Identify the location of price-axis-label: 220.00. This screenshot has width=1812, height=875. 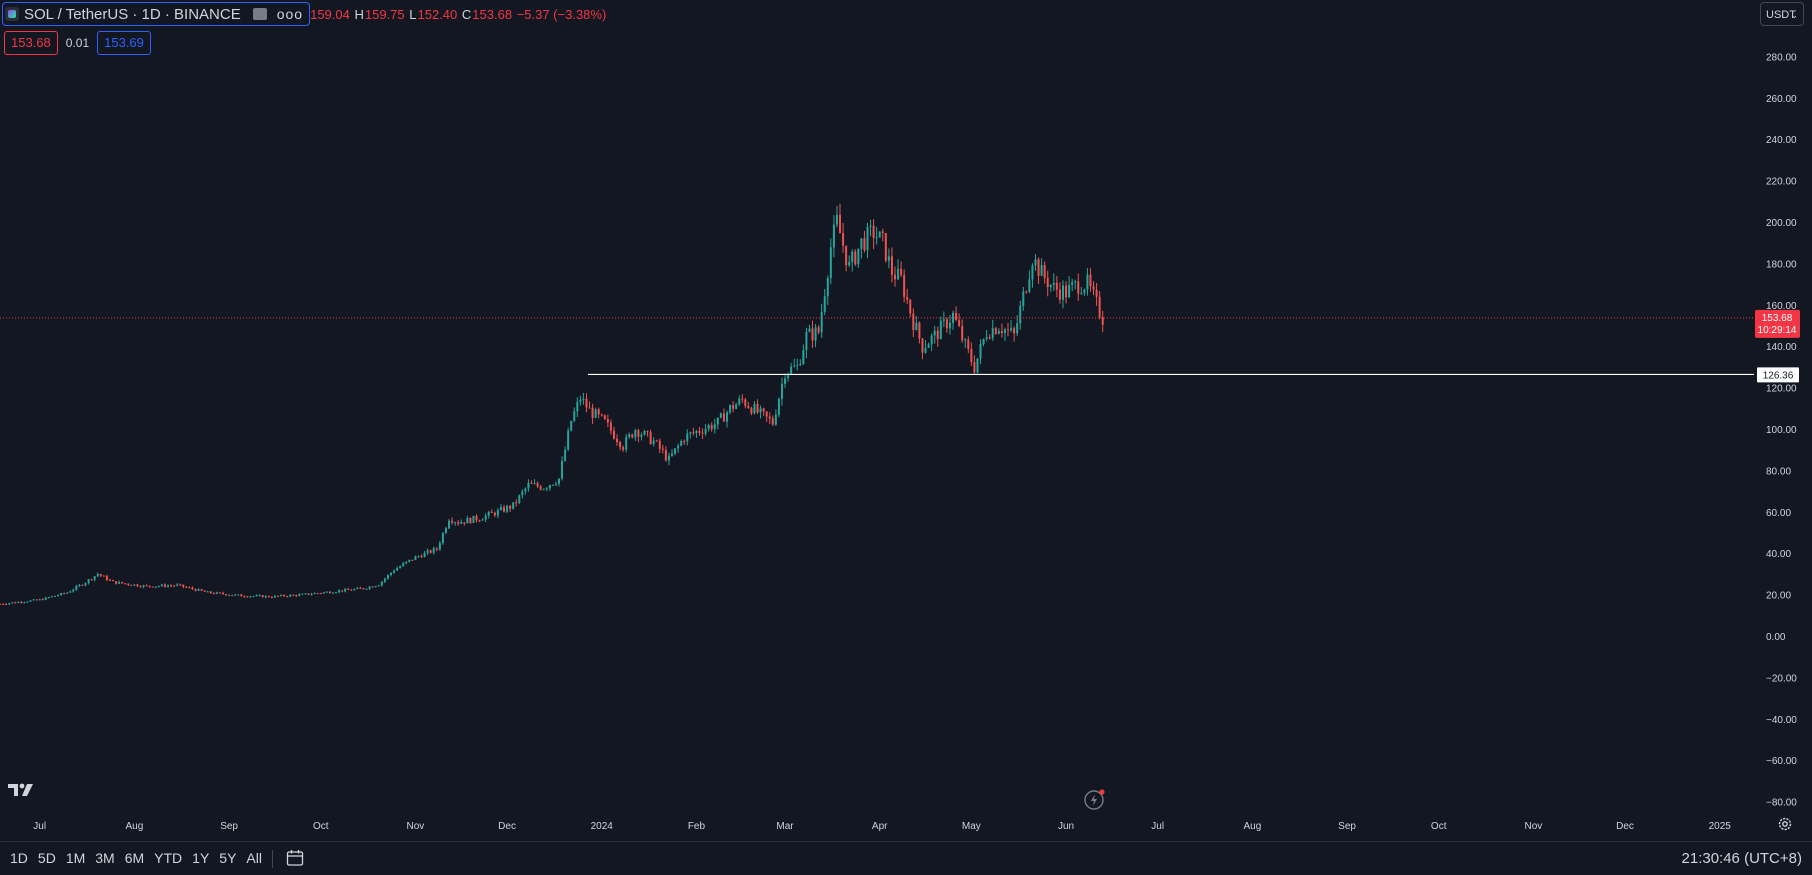
(1781, 182).